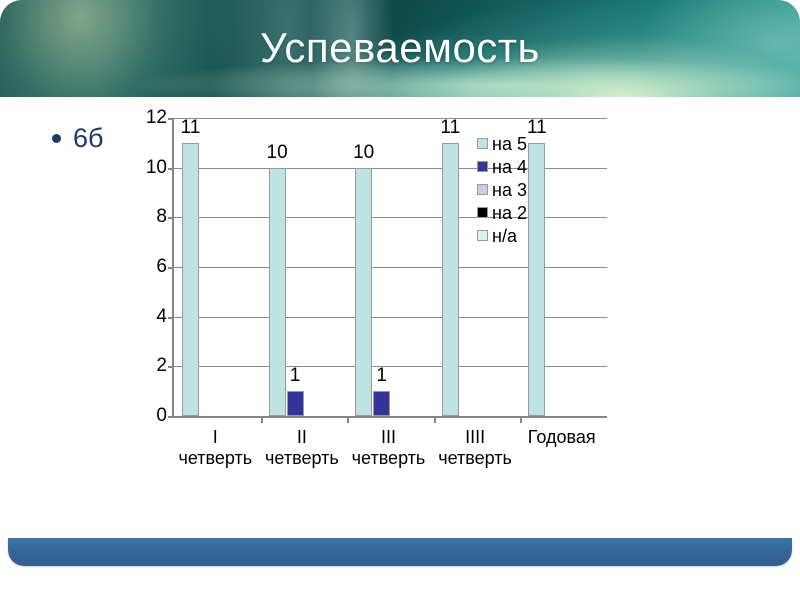  Describe the element at coordinates (301, 437) in the screenshot. I see `x-axis-category-label-line: II` at that location.